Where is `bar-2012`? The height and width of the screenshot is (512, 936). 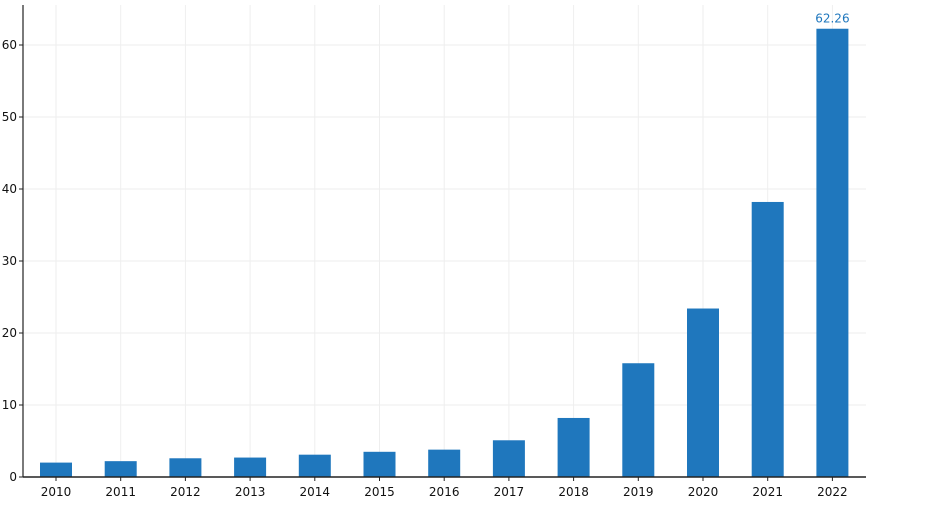 bar-2012 is located at coordinates (185, 467).